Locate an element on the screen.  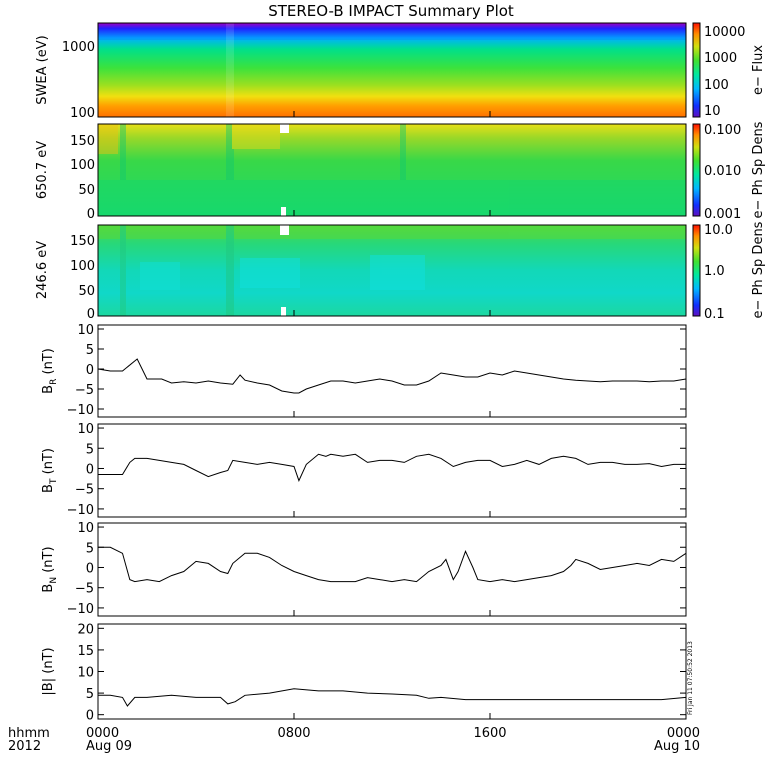
pad-246-colorbar is located at coordinates (696, 270).